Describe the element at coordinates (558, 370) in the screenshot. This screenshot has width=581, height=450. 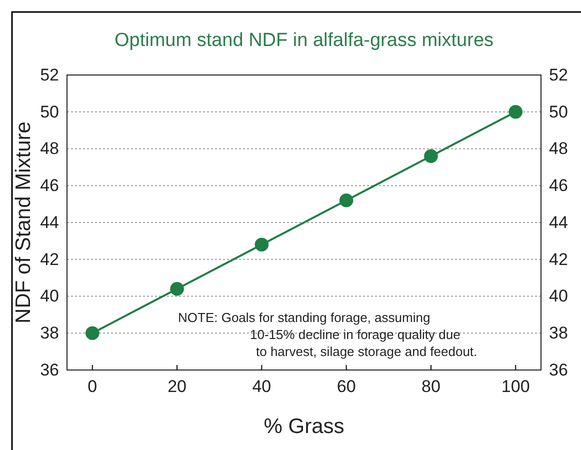
I see `y2-tick-label: 36` at that location.